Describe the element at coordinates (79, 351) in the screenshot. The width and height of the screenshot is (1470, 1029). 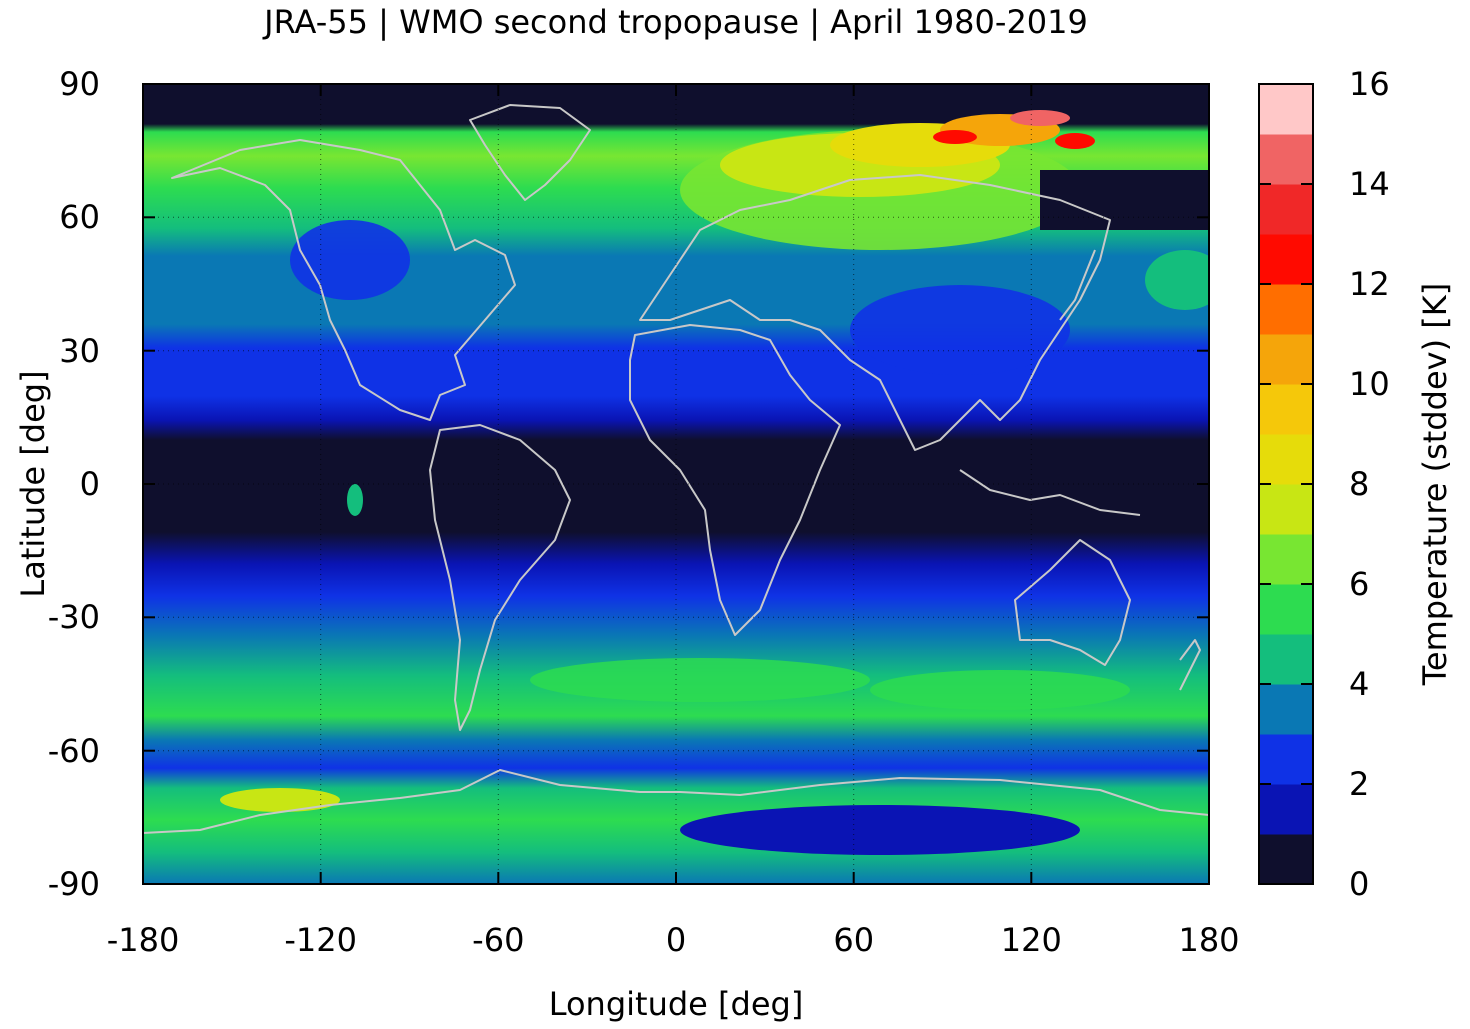
I see `y-tick-label: 30` at that location.